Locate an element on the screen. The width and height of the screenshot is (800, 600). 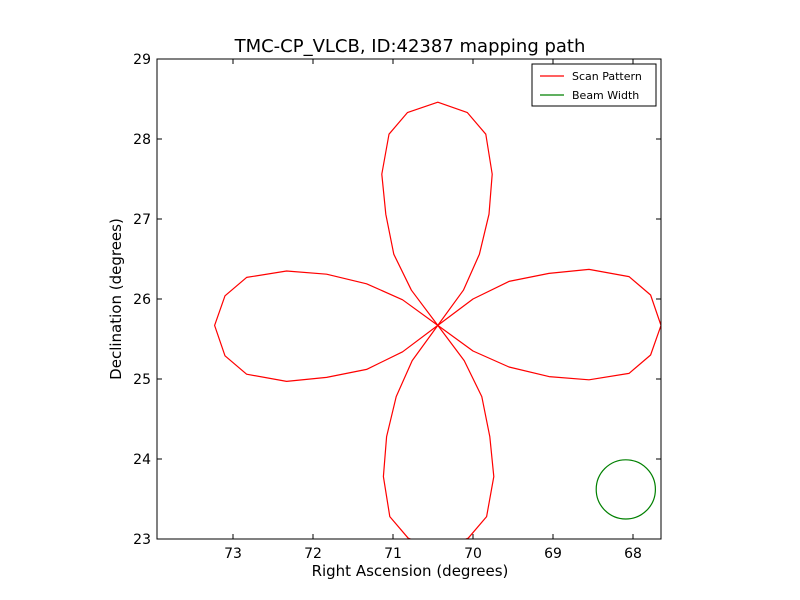
x-tick-label: 68 is located at coordinates (633, 554).